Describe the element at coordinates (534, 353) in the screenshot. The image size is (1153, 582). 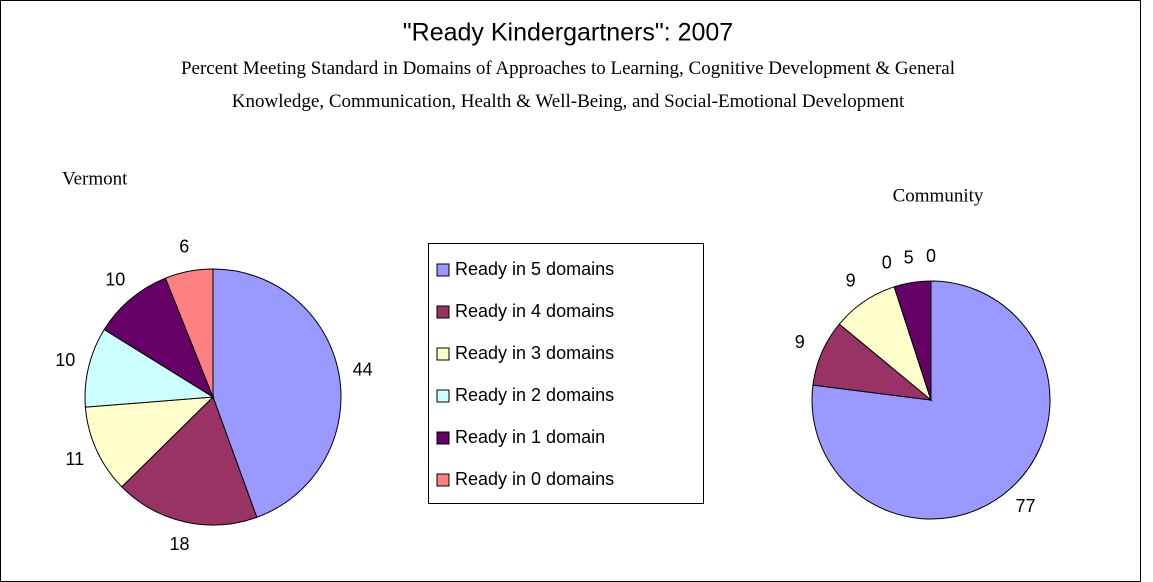
I see `legend-label: Ready in 3 domains` at that location.